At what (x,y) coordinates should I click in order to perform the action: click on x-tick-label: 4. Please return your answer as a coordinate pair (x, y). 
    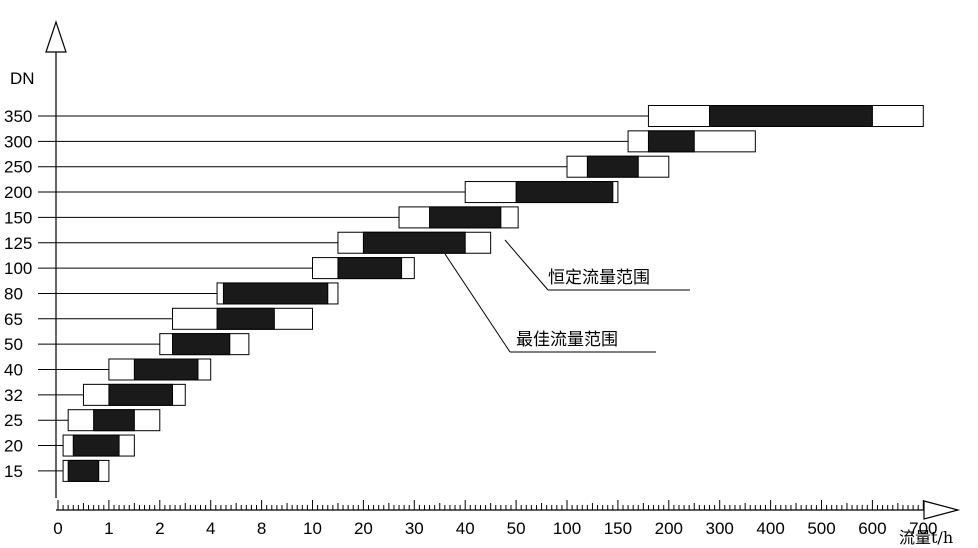
    Looking at the image, I should click on (210, 528).